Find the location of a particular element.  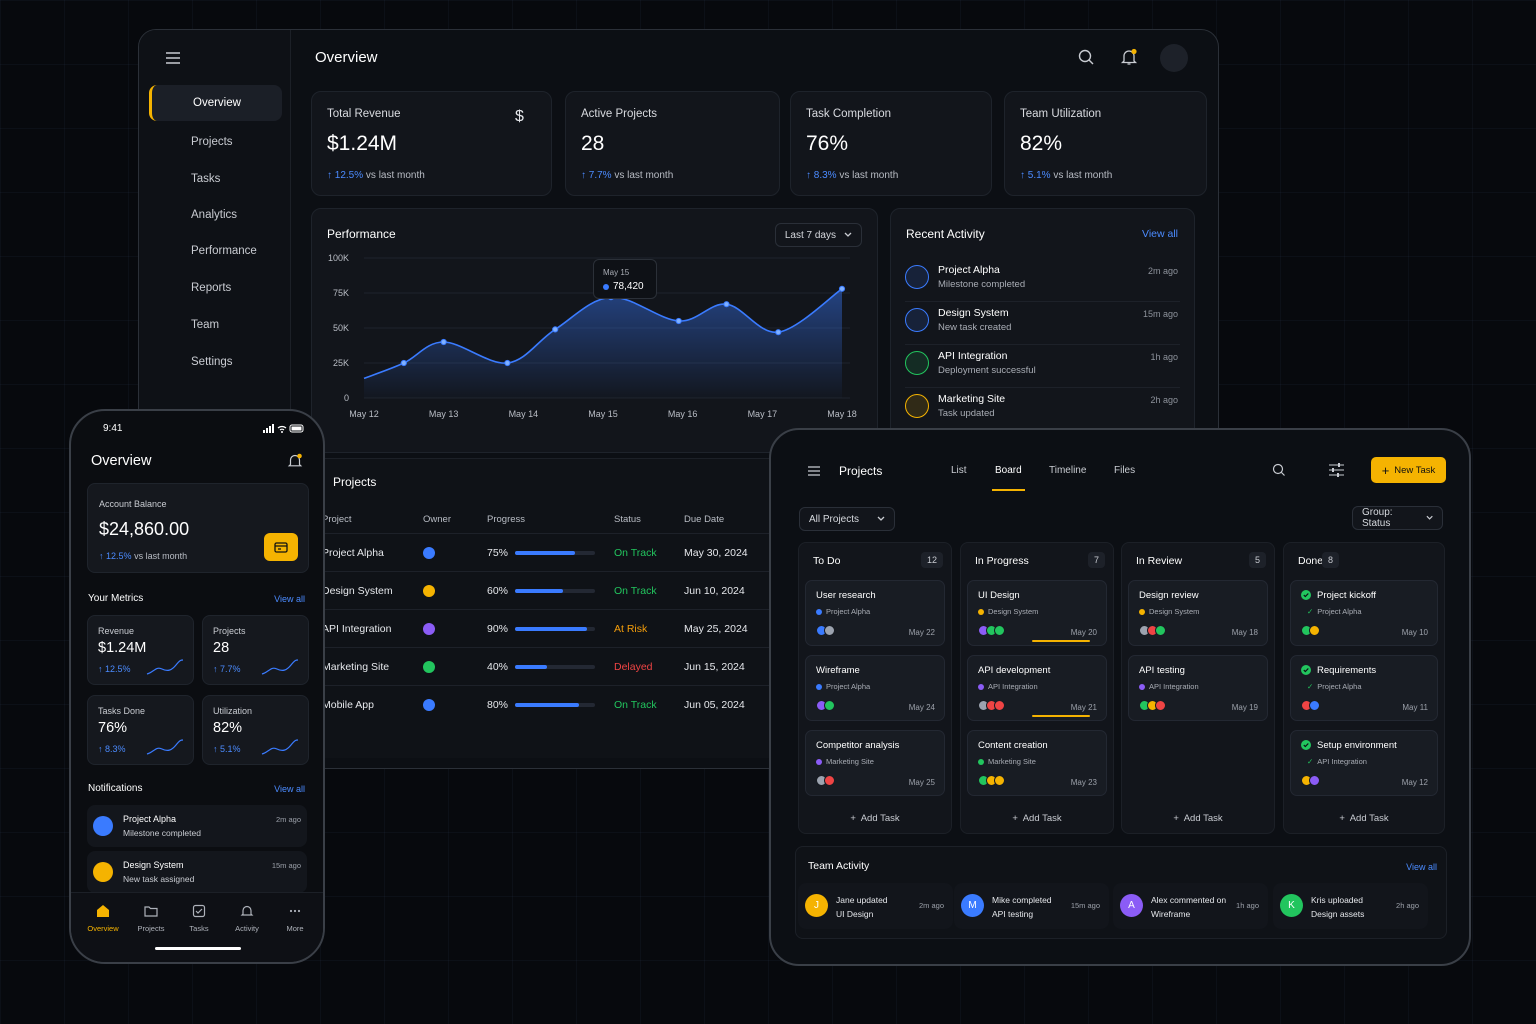

metric-card: Revenue $1.24M ↑ 12.5% is located at coordinates (140, 650).